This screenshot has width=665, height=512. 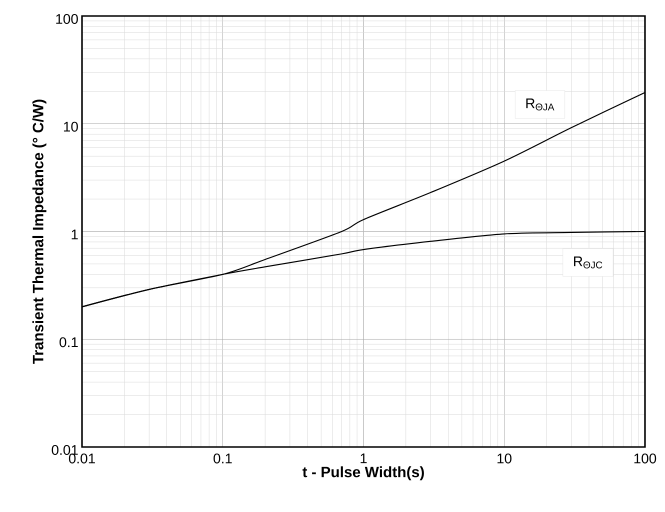 I want to click on y-tick-label: 100, so click(x=67, y=19).